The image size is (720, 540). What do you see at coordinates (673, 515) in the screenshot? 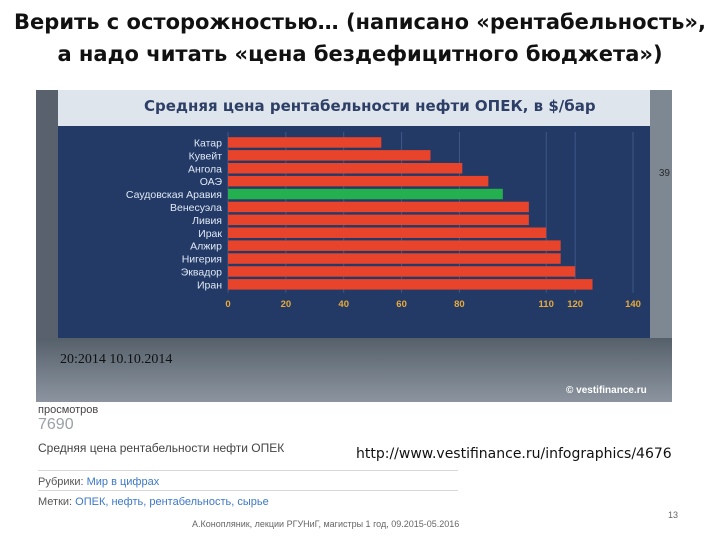
I see `page-number: 13` at bounding box center [673, 515].